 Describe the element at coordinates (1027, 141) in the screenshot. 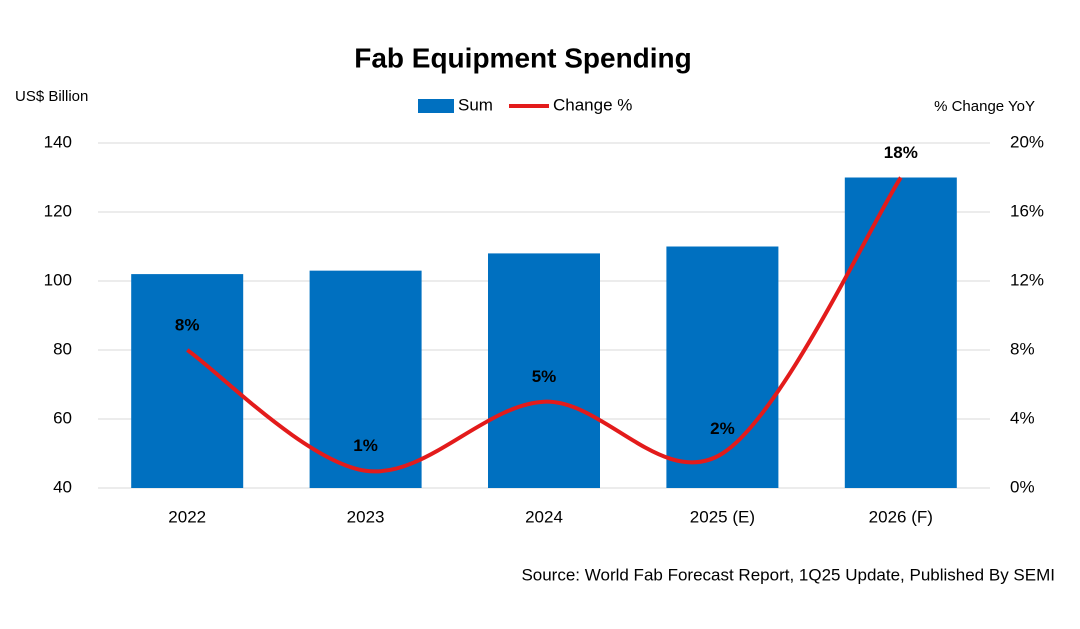

I see `y2-tick-label: 20%` at that location.